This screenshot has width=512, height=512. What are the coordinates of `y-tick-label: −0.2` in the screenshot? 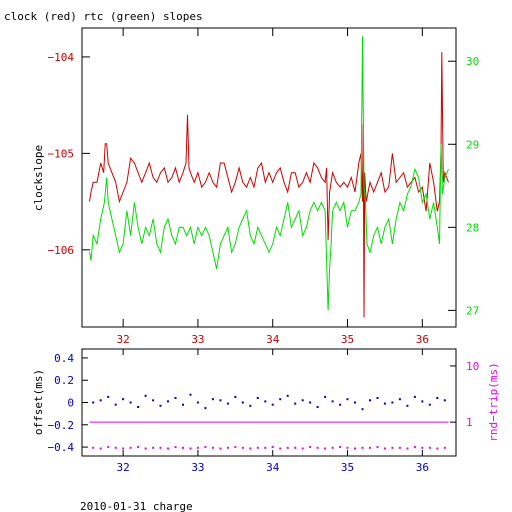 It's located at (61, 425).